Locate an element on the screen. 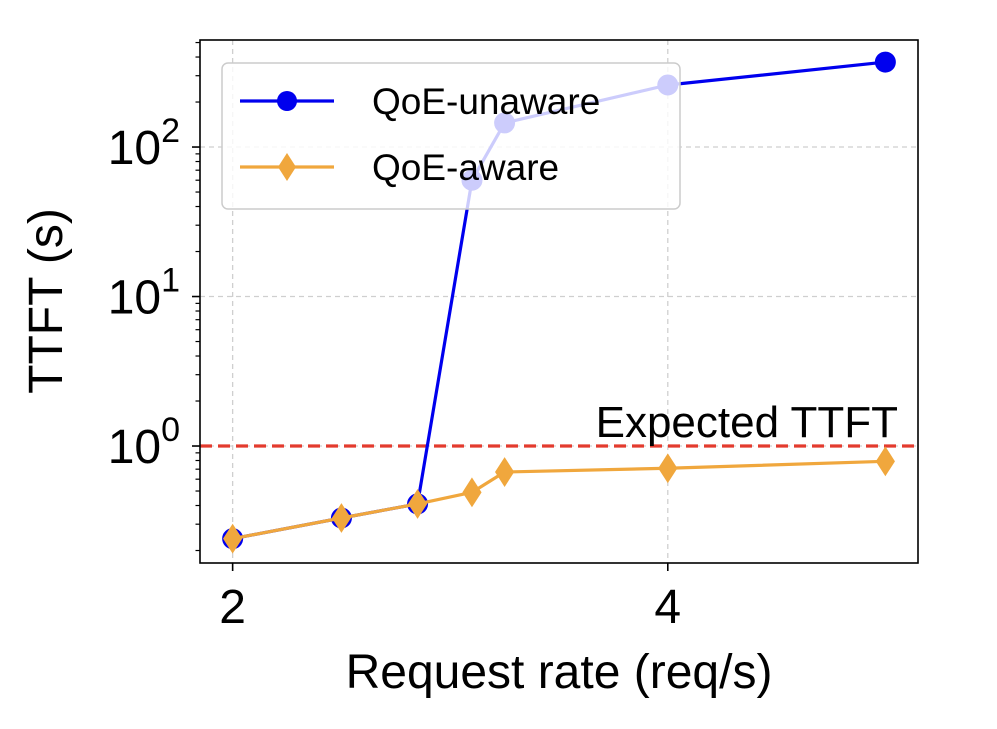  x-tick-label: 4 is located at coordinates (667, 607).